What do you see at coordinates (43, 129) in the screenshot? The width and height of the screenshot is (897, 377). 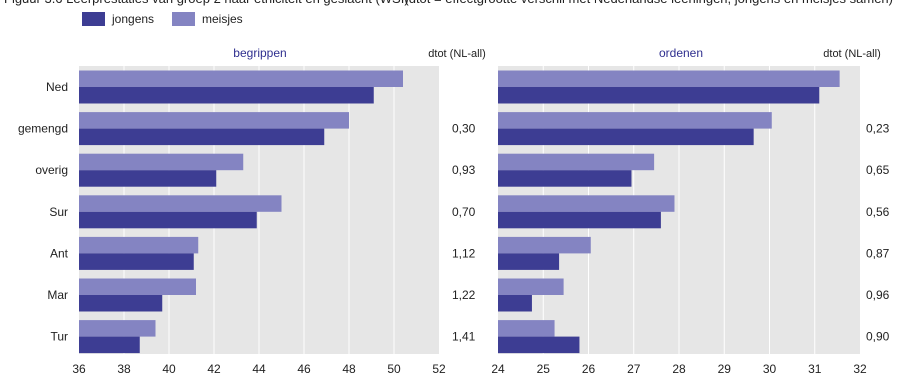 I see `category-label-gemengd: gemengd` at bounding box center [43, 129].